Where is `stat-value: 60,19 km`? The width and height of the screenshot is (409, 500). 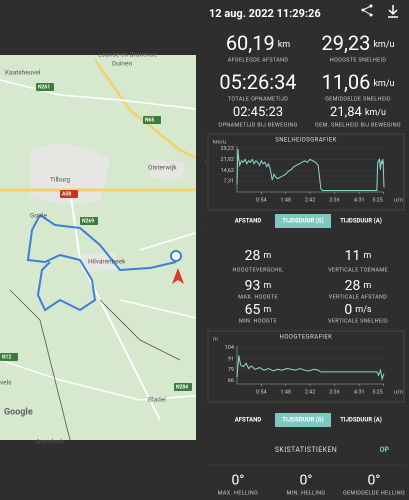
stat-value: 60,19 km is located at coordinates (258, 43).